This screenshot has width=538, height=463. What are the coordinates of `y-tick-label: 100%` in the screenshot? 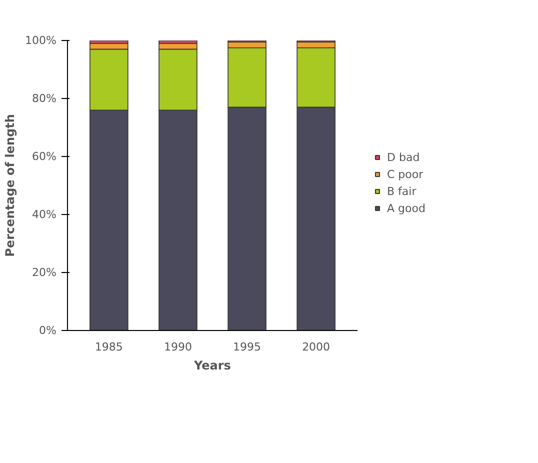 It's located at (41, 40).